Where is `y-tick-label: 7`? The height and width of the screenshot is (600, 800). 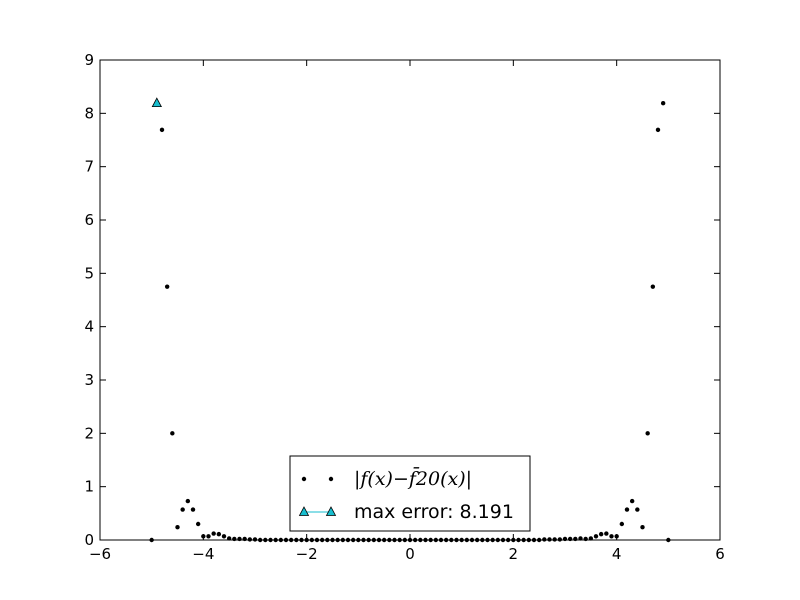
y-tick-label: 7 is located at coordinates (89, 167).